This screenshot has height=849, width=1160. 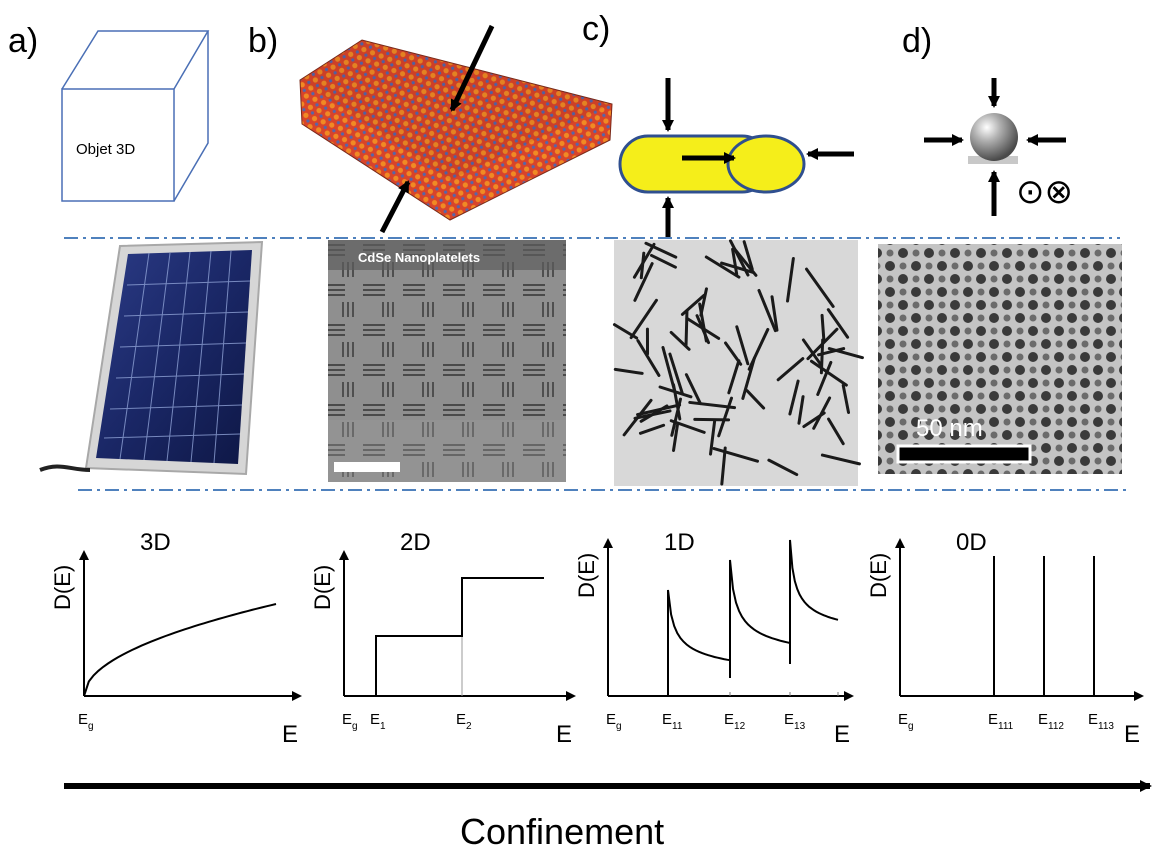 I want to click on dos-plot-title: 3D, so click(x=155, y=542).